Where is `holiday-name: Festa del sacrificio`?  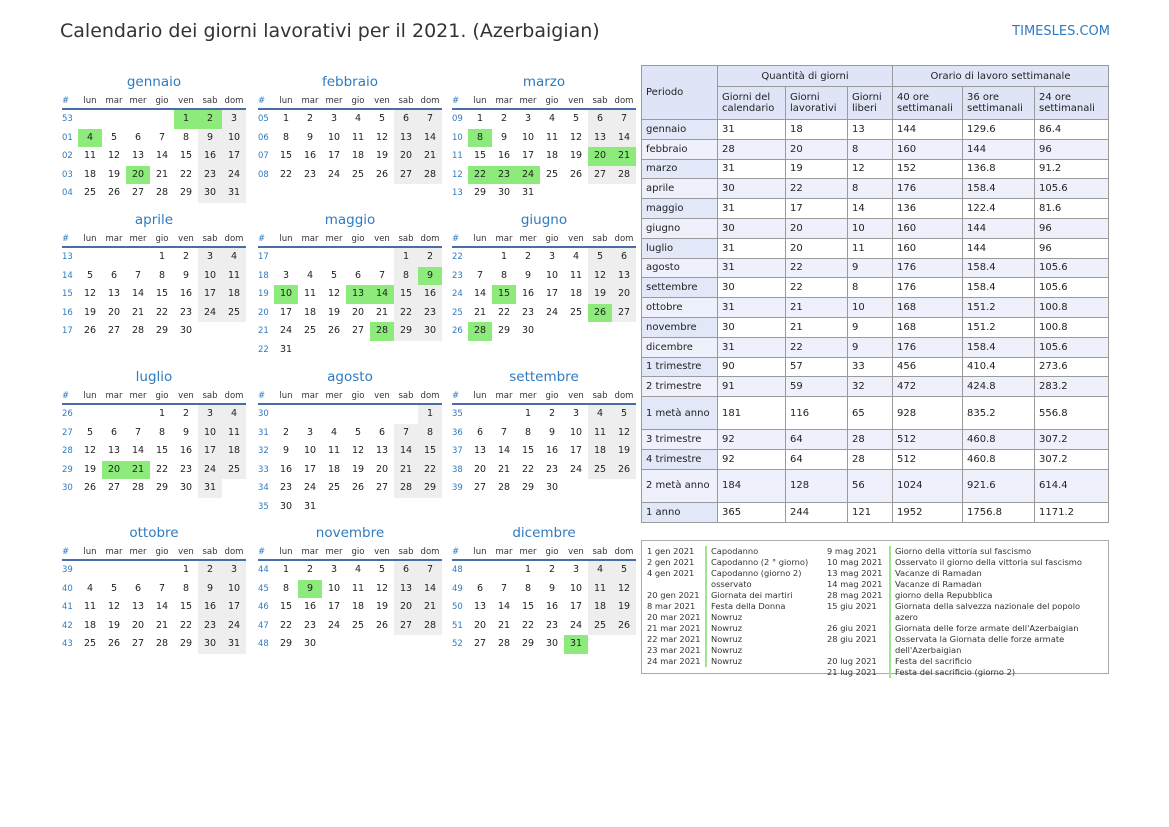 holiday-name: Festa del sacrificio is located at coordinates (994, 661).